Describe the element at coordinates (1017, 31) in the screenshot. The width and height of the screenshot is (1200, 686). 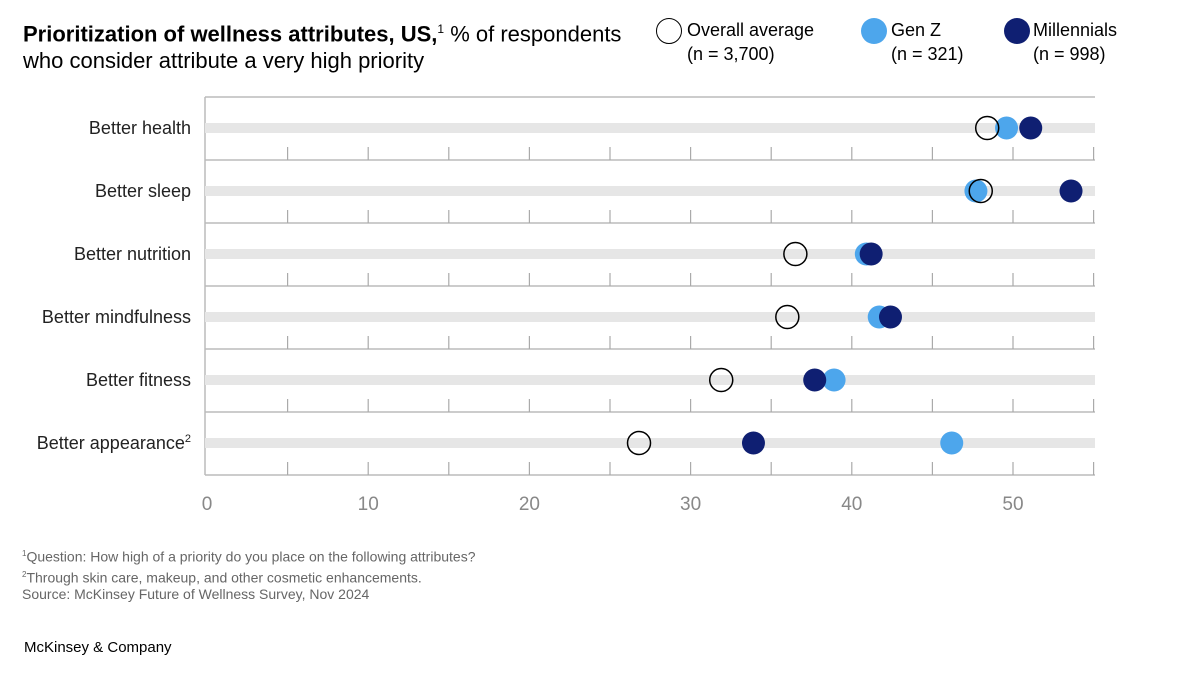
I see `legend-marker-millennials` at that location.